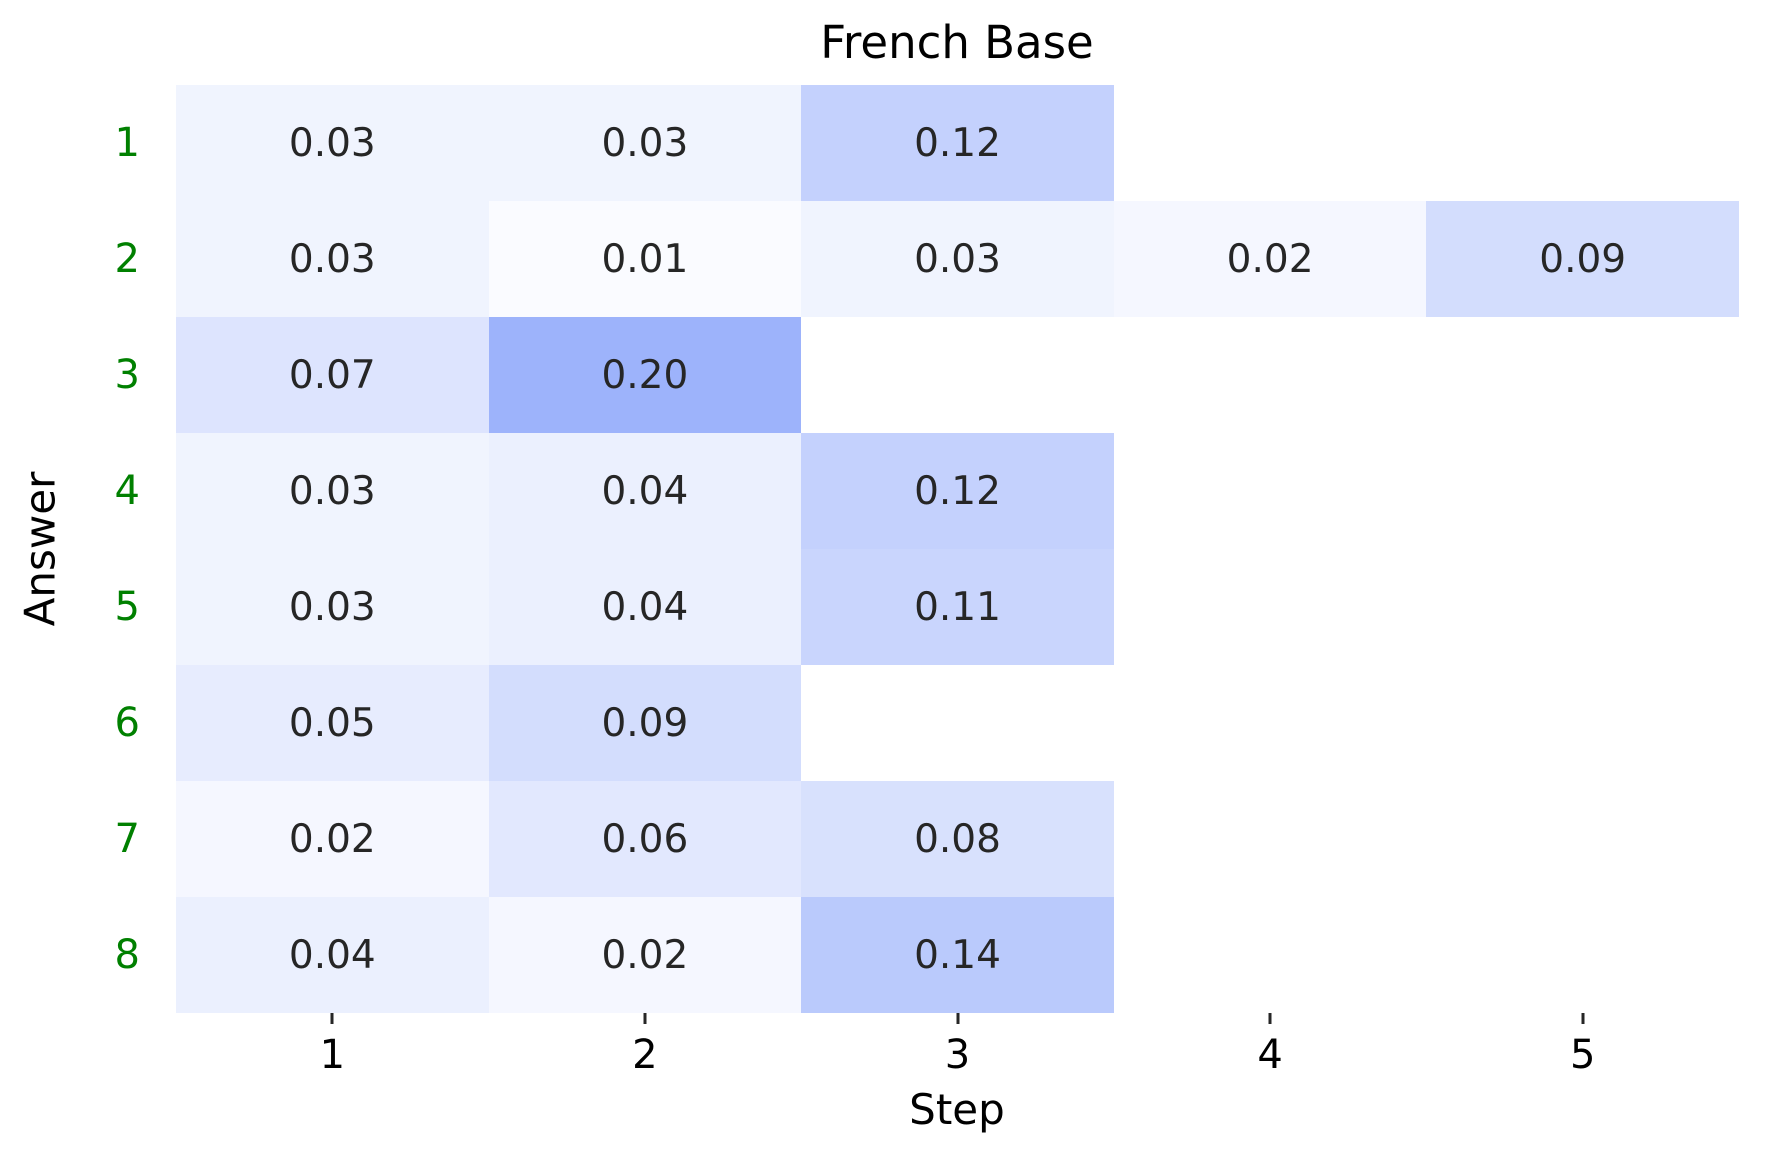  What do you see at coordinates (127, 491) in the screenshot?
I see `y-tick-label: 4` at bounding box center [127, 491].